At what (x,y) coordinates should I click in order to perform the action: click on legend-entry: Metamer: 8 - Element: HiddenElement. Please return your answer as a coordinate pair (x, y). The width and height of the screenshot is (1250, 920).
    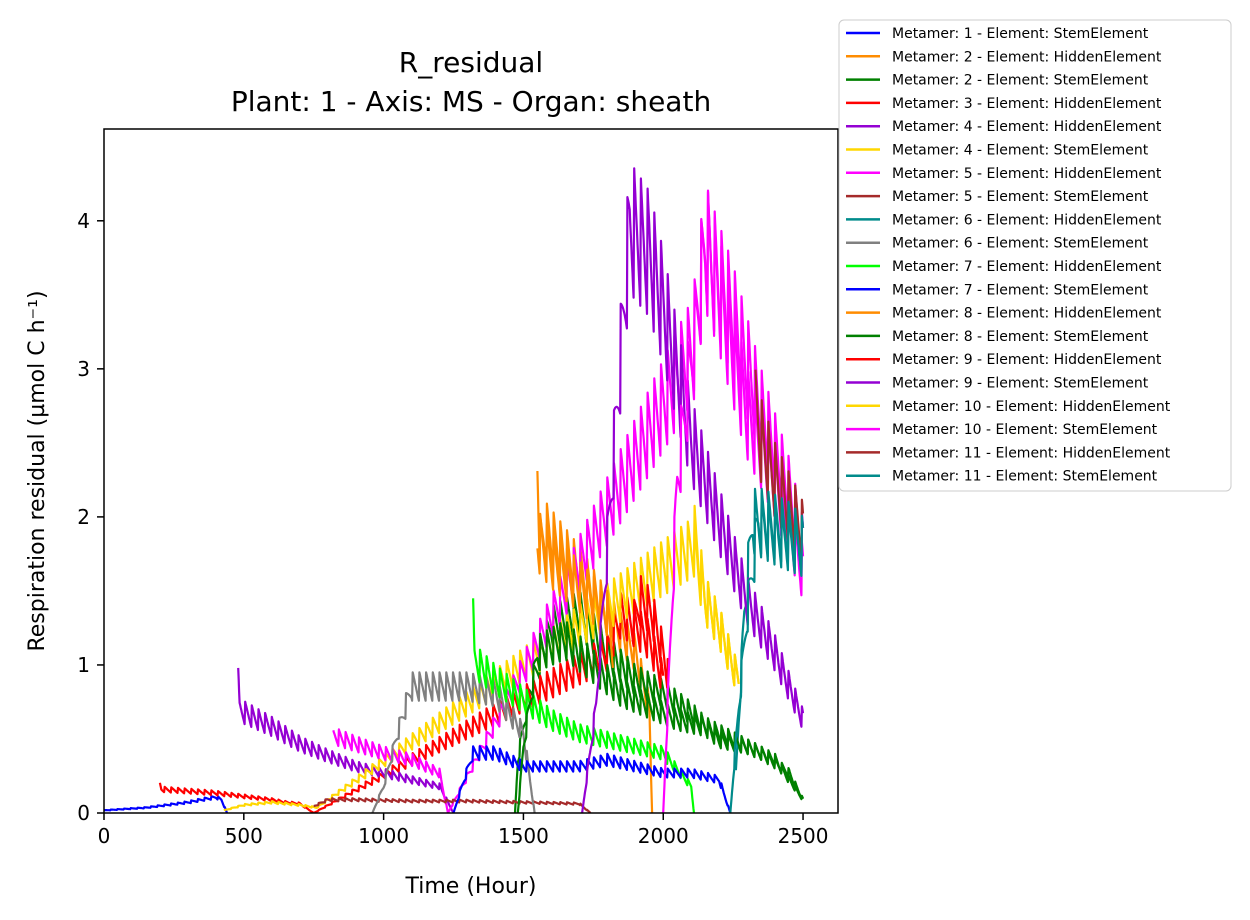
    Looking at the image, I should click on (1027, 314).